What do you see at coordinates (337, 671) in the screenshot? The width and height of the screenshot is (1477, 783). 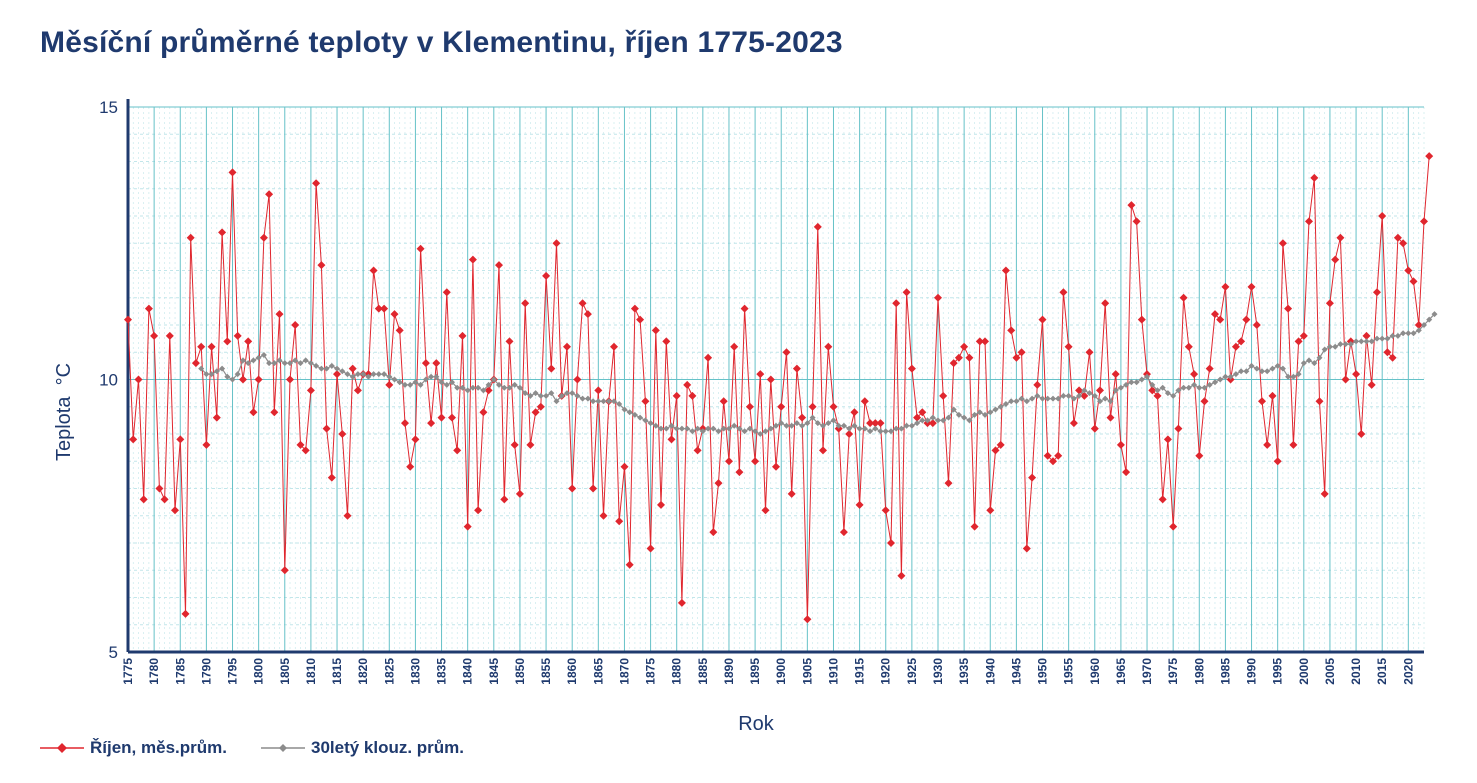 I see `x-tick-label: 1815` at bounding box center [337, 671].